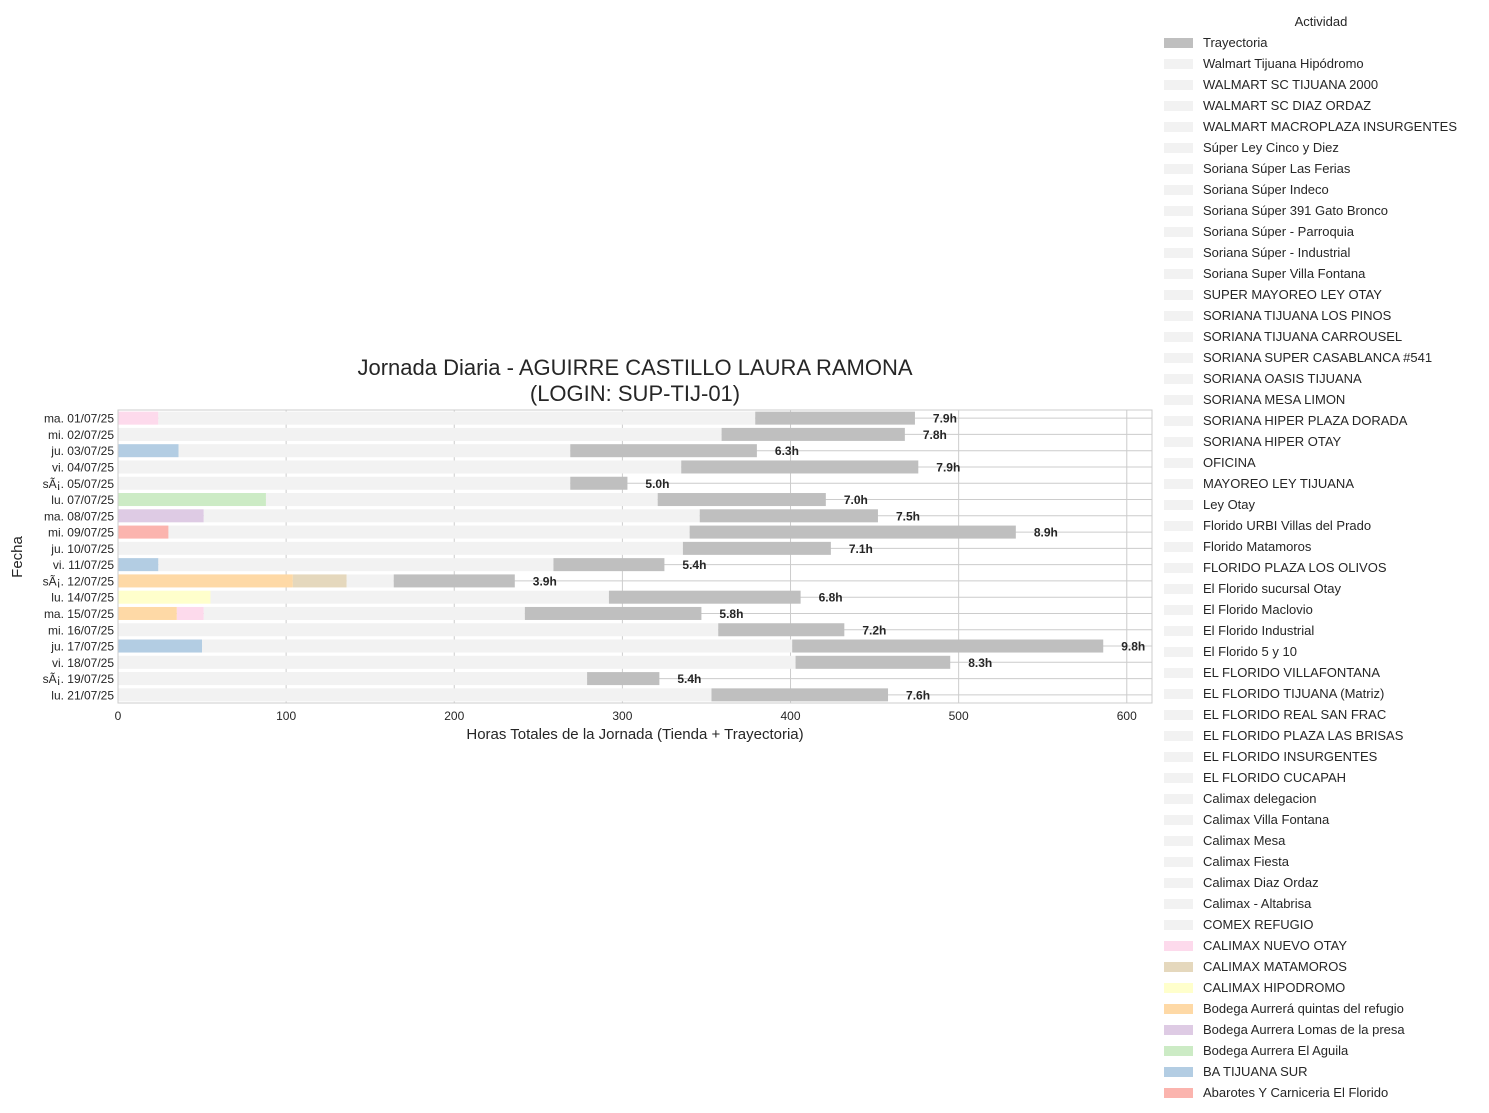 The image size is (1489, 1113). Describe the element at coordinates (1321, 420) in the screenshot. I see `legend-item: SORIANA HIPER PLAZA DORADA` at that location.